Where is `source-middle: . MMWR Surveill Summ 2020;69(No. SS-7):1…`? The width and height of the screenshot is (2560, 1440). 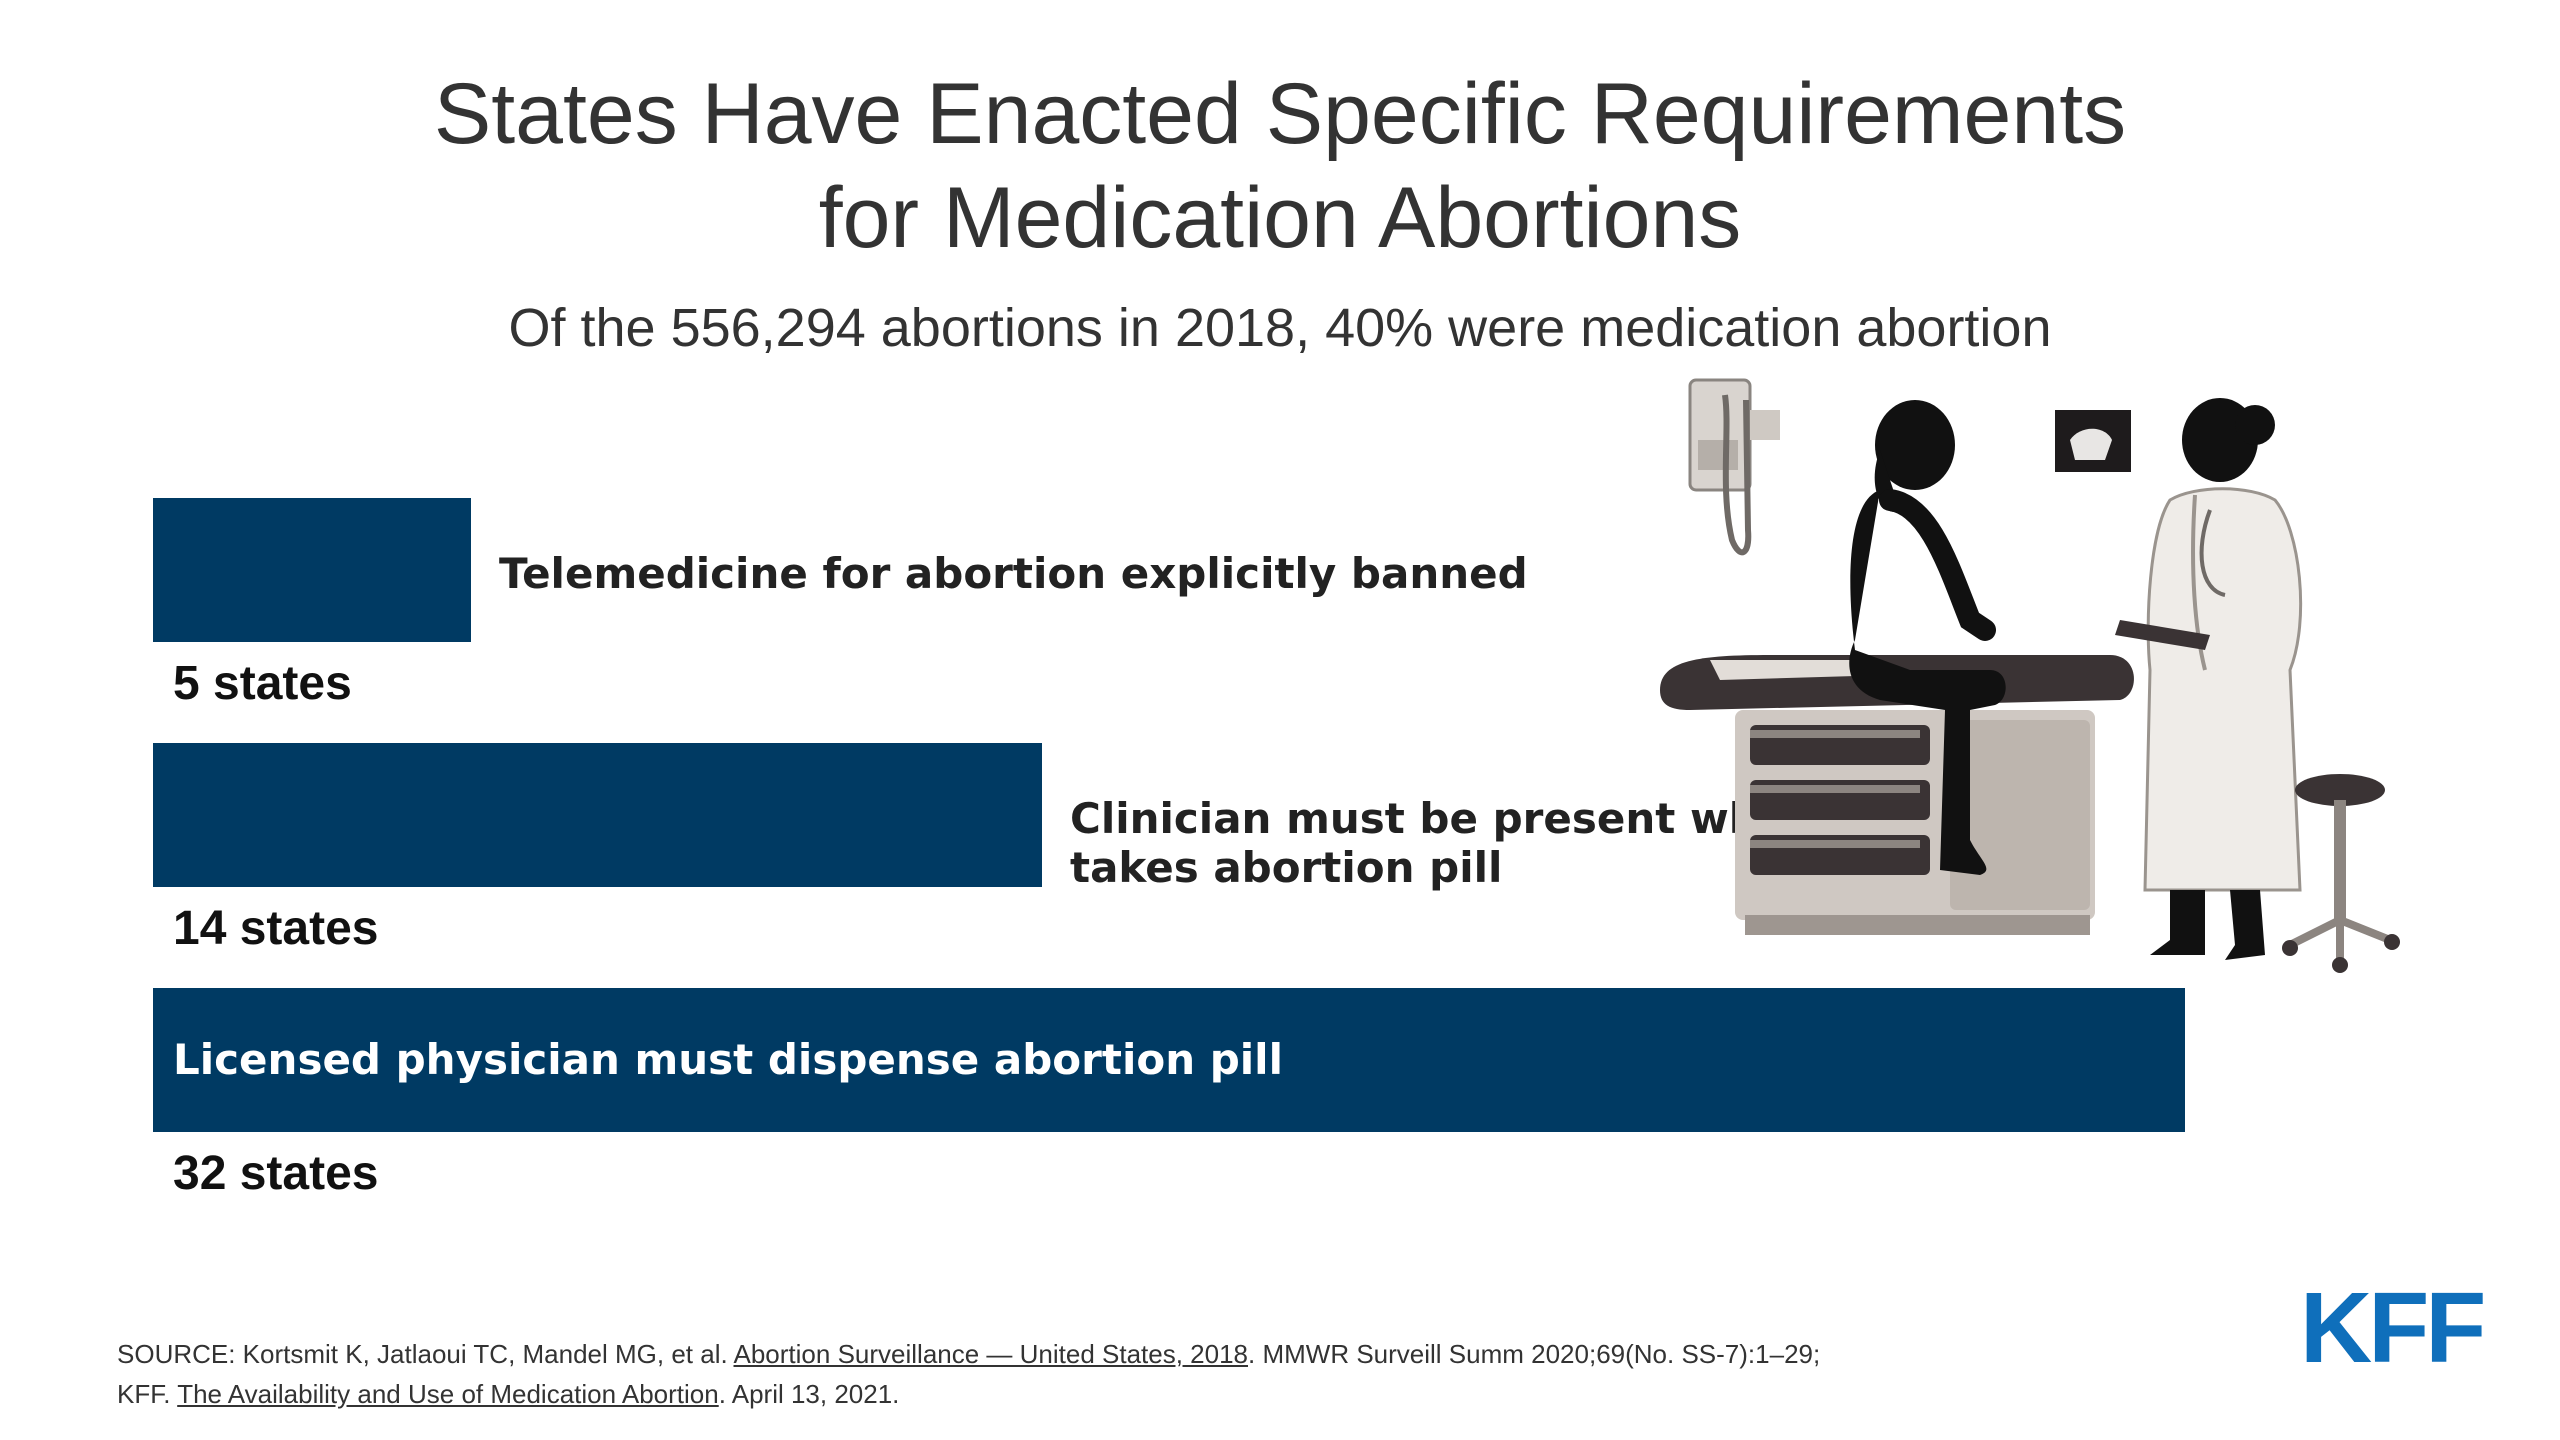
source-middle: . MMWR Surveill Summ 2020;69(No. SS-7):1… is located at coordinates (1534, 1354).